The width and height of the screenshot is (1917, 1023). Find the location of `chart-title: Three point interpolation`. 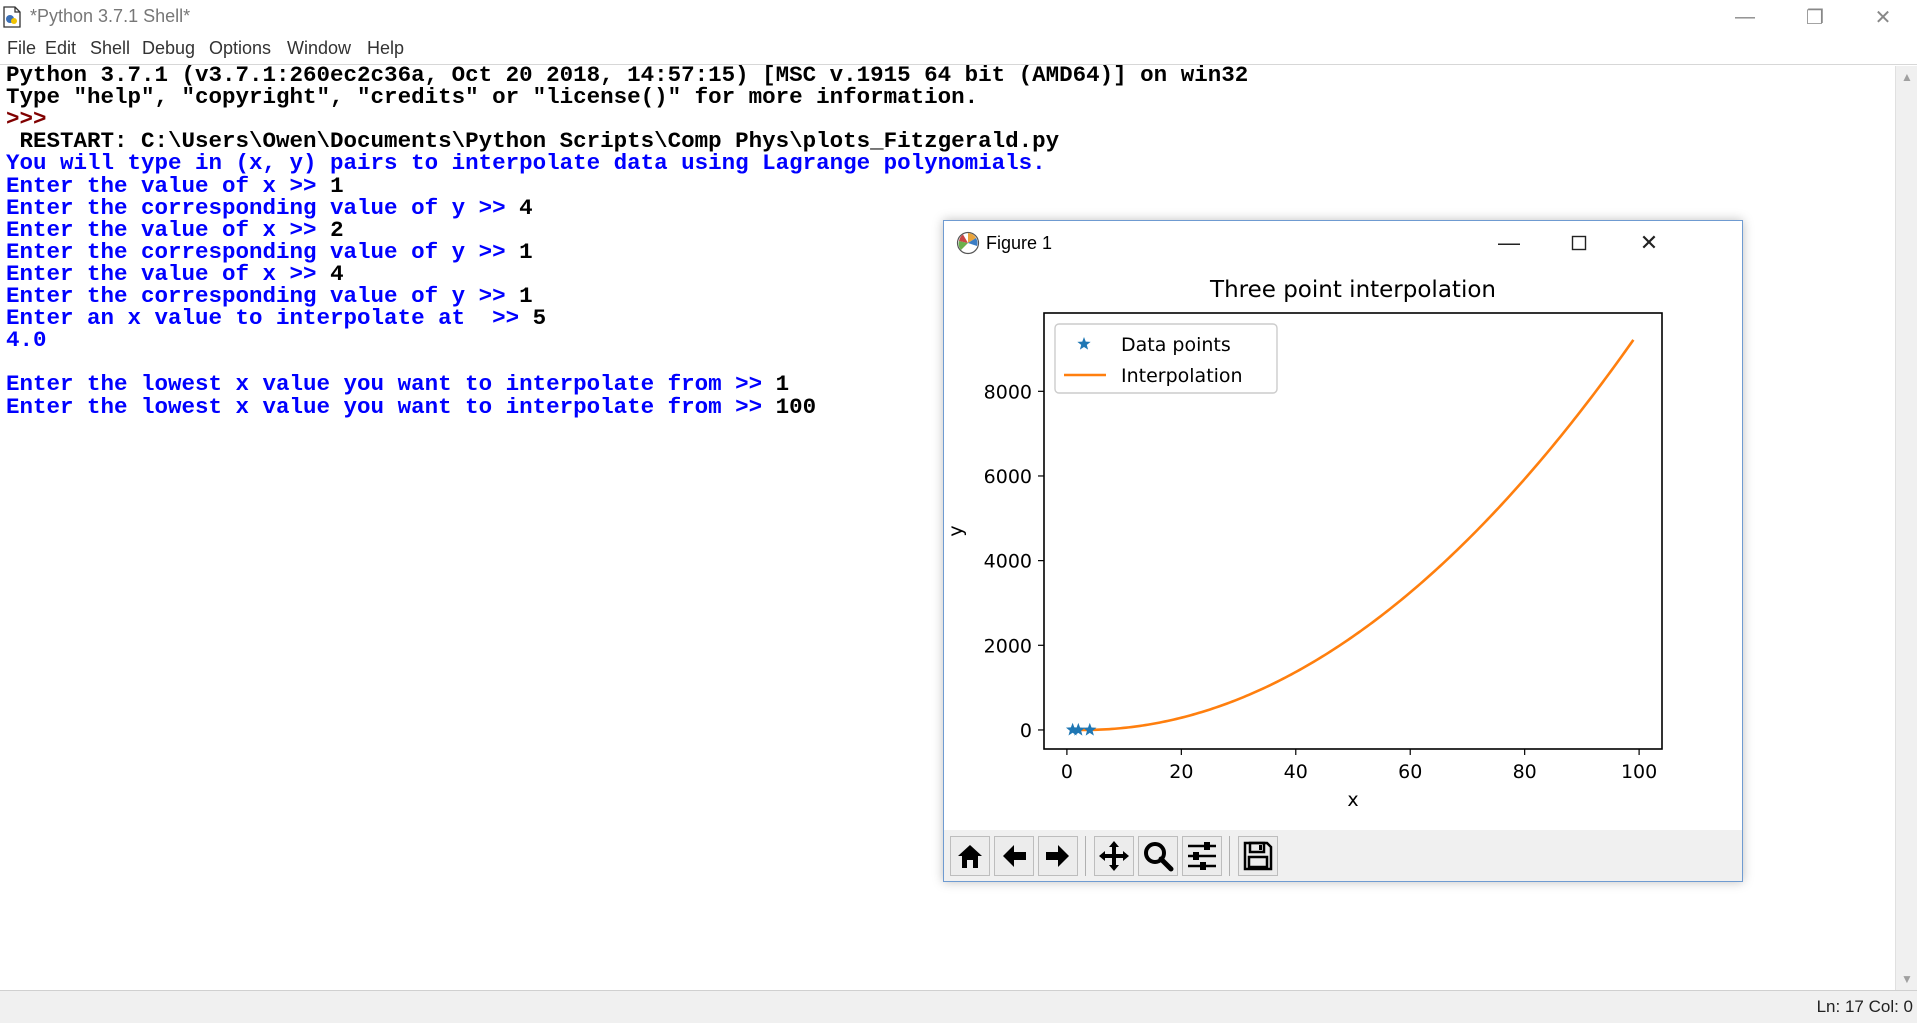

chart-title: Three point interpolation is located at coordinates (1352, 290).